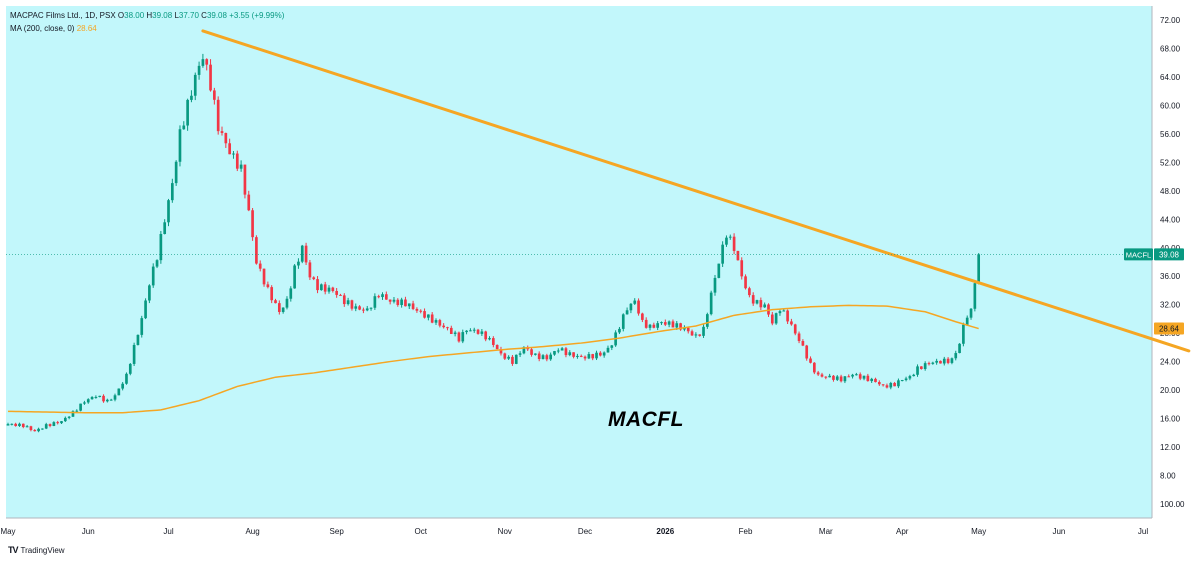  What do you see at coordinates (1170, 276) in the screenshot?
I see `y-tick-label: 36.00` at bounding box center [1170, 276].